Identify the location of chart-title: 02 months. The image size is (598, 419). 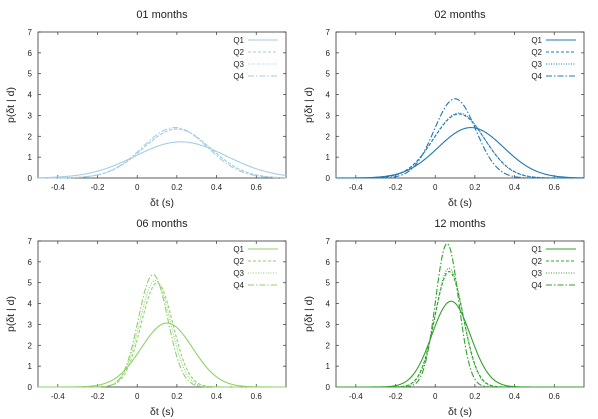
(460, 15).